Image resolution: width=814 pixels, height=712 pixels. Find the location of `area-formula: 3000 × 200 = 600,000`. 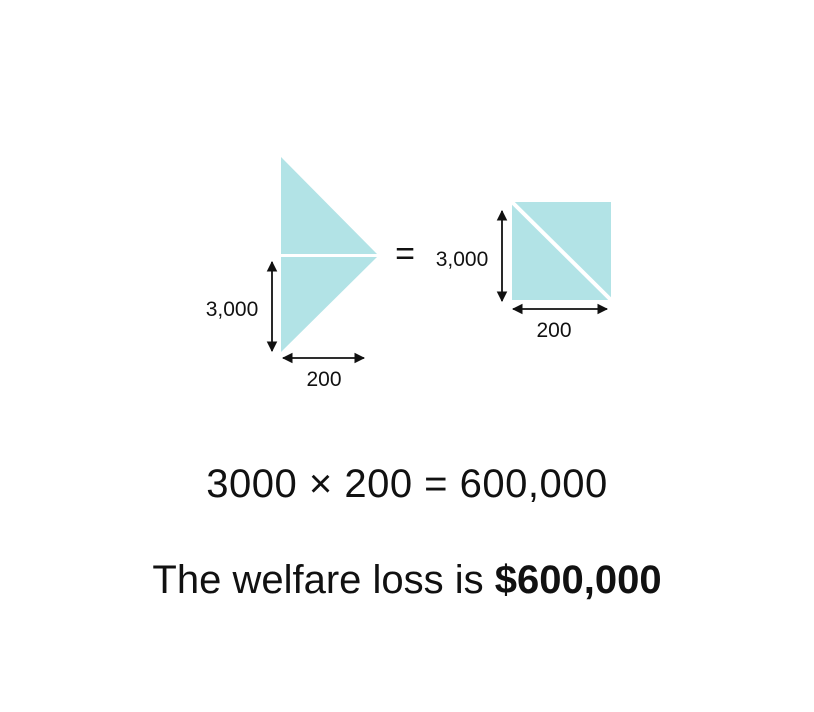

area-formula: 3000 × 200 = 600,000 is located at coordinates (407, 484).